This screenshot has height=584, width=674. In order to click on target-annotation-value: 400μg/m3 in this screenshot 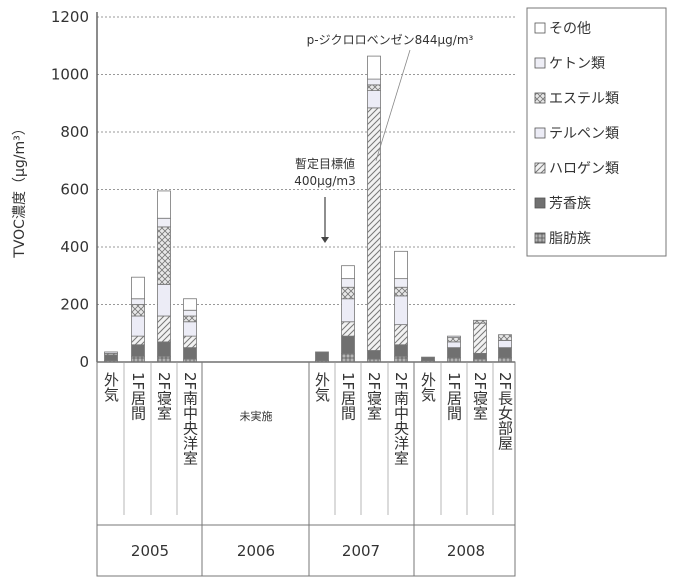, I will do `click(325, 181)`.